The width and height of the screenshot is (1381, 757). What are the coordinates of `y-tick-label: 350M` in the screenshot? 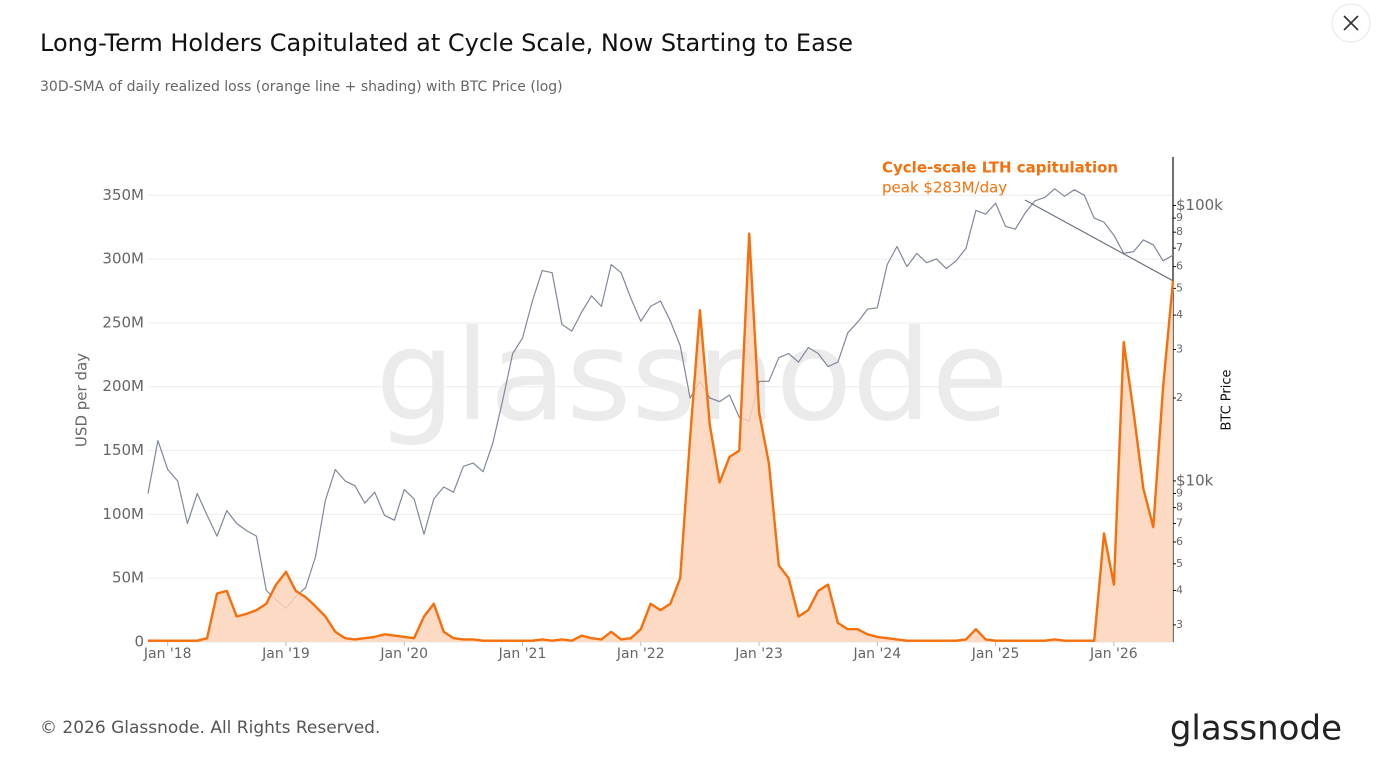 It's located at (123, 195).